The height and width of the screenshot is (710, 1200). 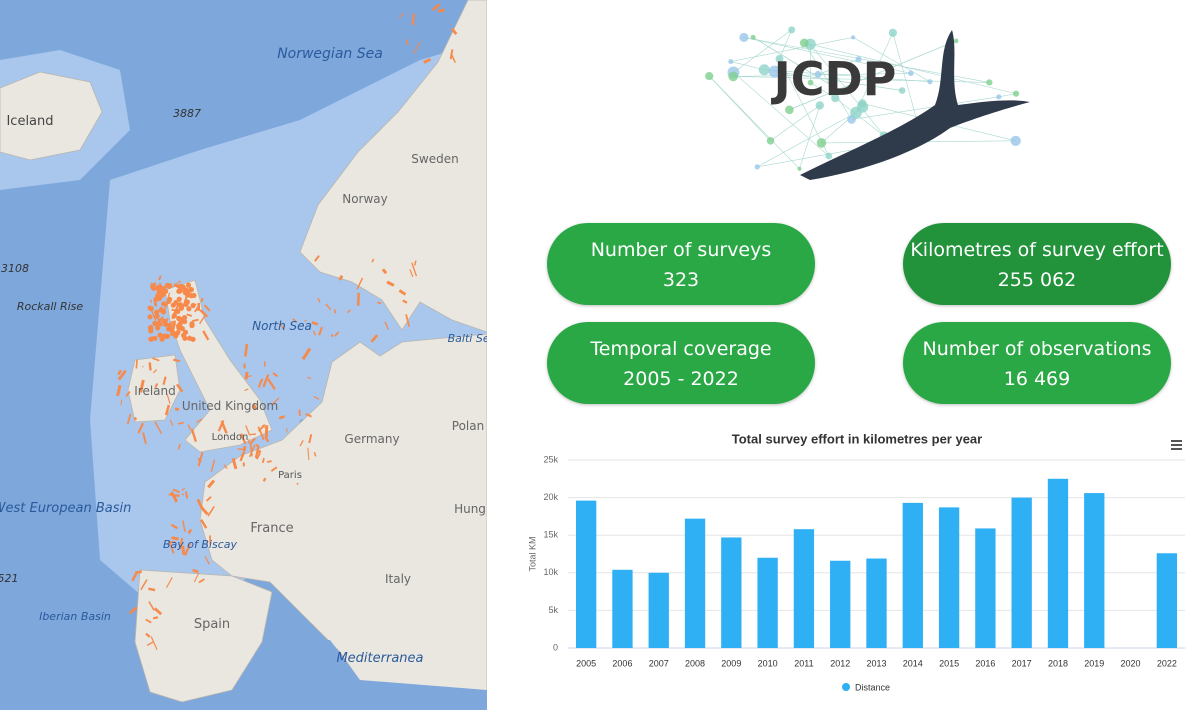 I want to click on map-label: Iceland, so click(x=29, y=121).